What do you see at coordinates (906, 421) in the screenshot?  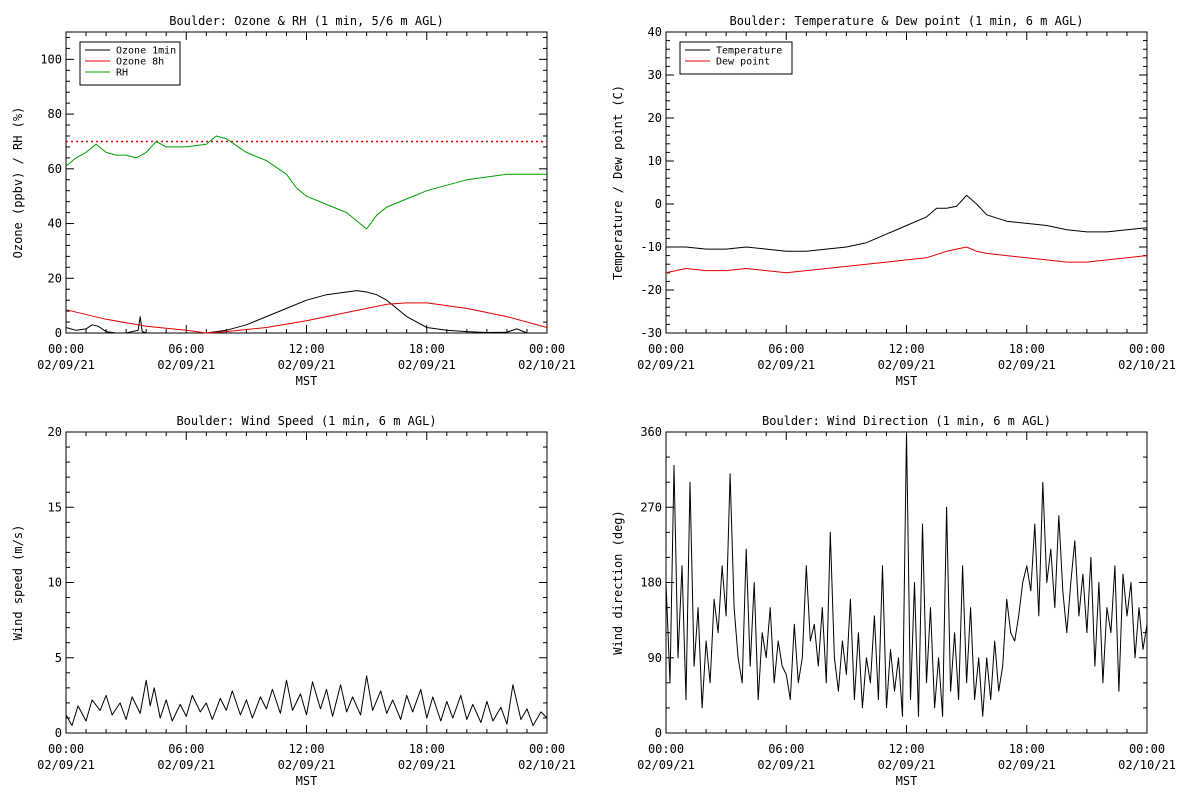 I see `chart-title: Boulder: Wind Direction (1 min, 6 m AGL)` at bounding box center [906, 421].